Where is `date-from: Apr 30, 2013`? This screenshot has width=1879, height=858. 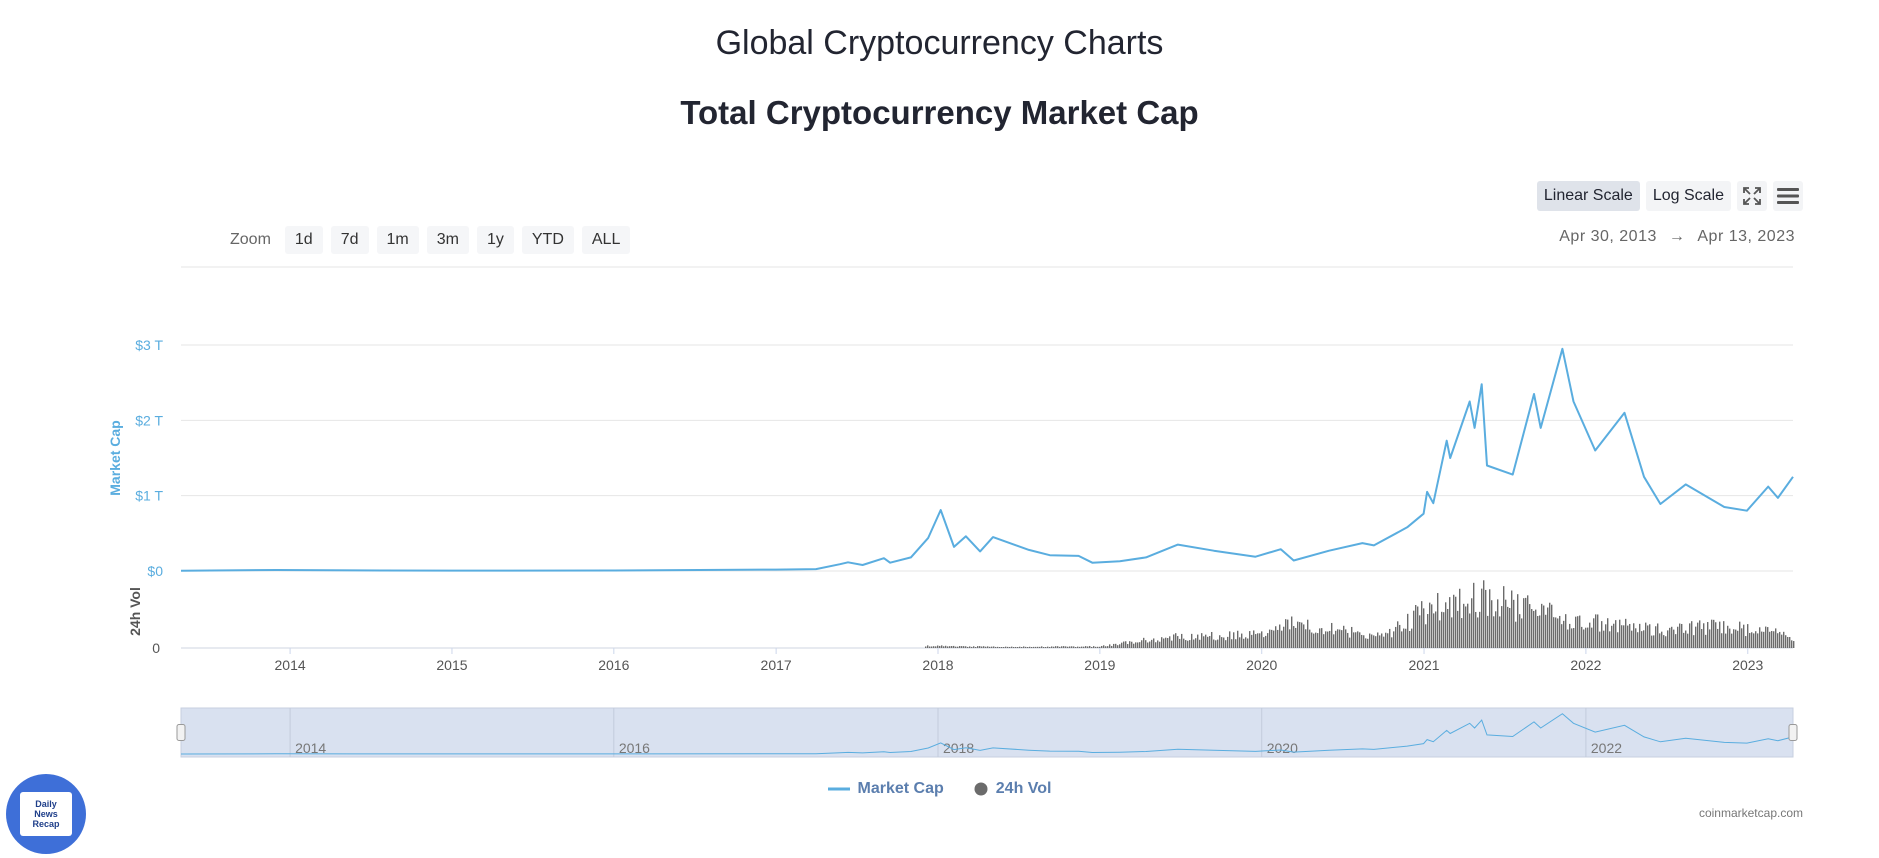
date-from: Apr 30, 2013 is located at coordinates (1608, 236).